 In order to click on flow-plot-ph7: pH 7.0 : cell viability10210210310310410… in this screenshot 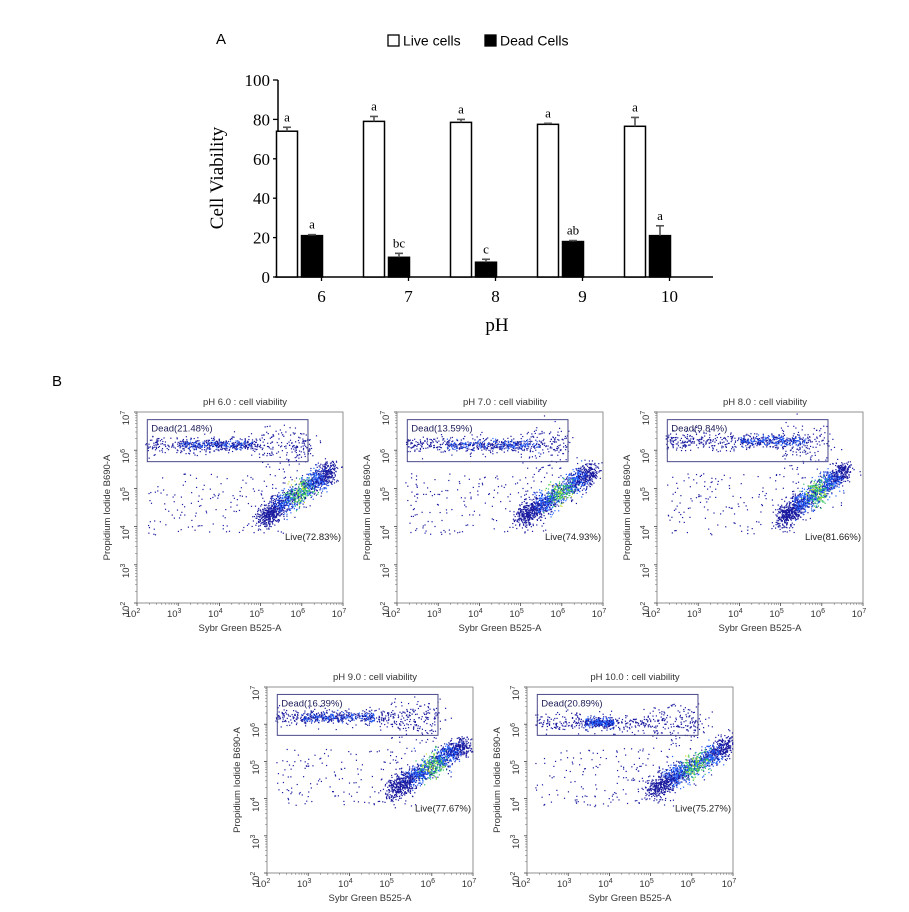, I will do `click(484, 515)`.